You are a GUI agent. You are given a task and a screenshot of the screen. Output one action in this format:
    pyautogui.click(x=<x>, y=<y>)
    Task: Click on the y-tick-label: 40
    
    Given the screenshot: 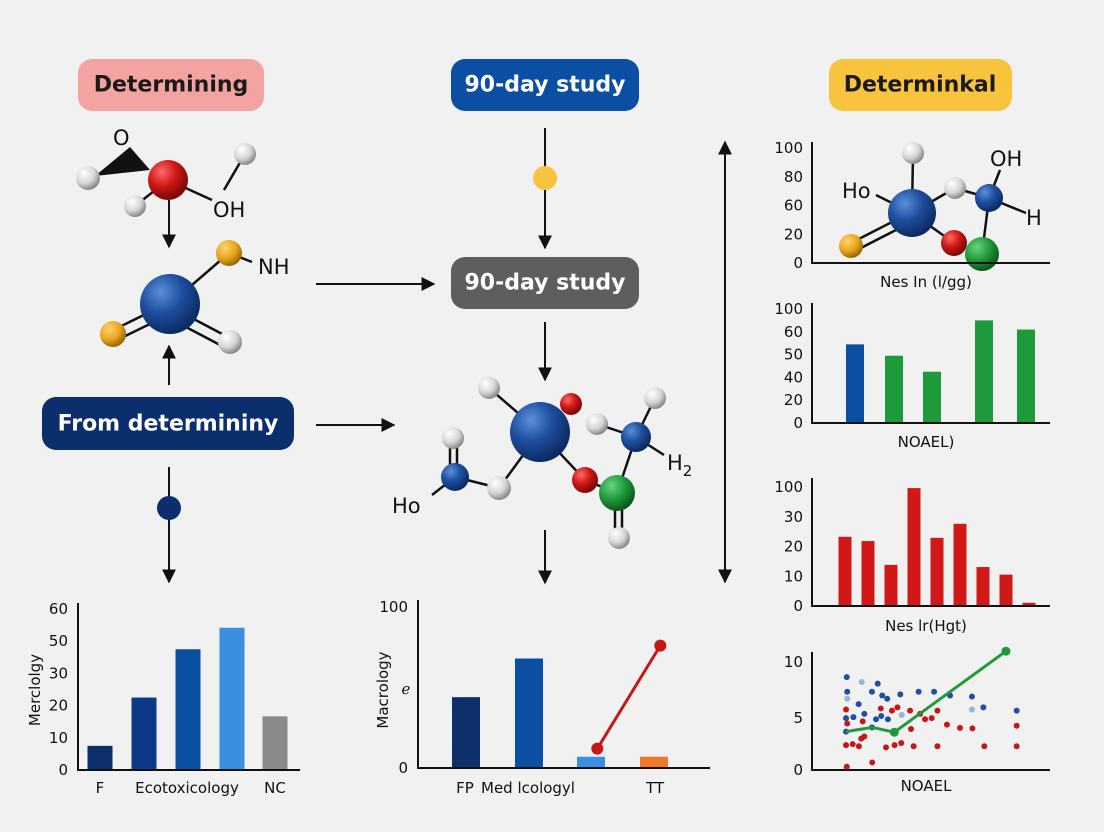 What is the action you would take?
    pyautogui.click(x=793, y=377)
    